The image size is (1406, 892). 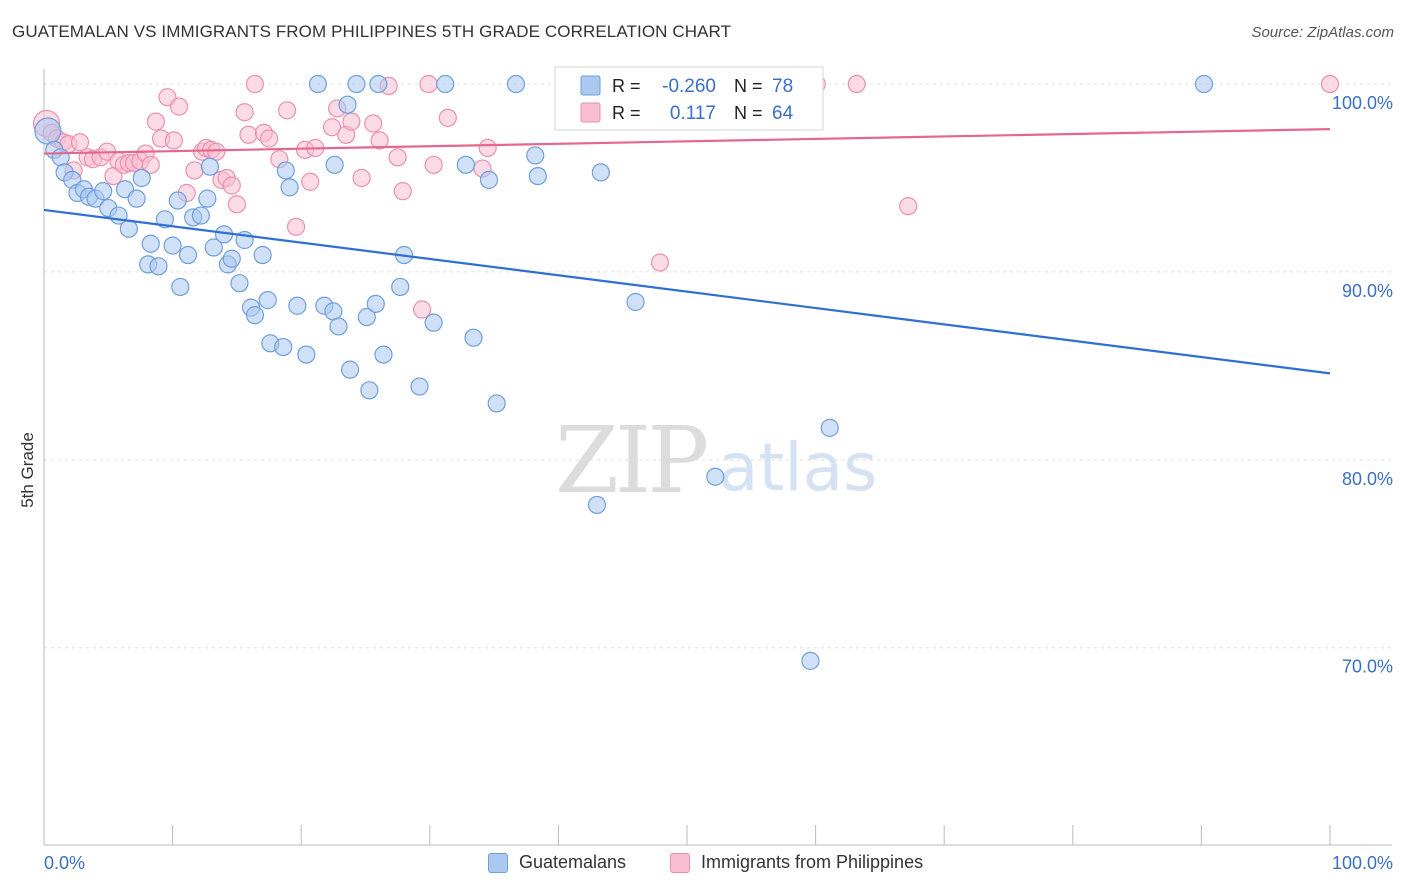 I want to click on legend-label-guatemalans: Guatemalans, so click(x=573, y=862).